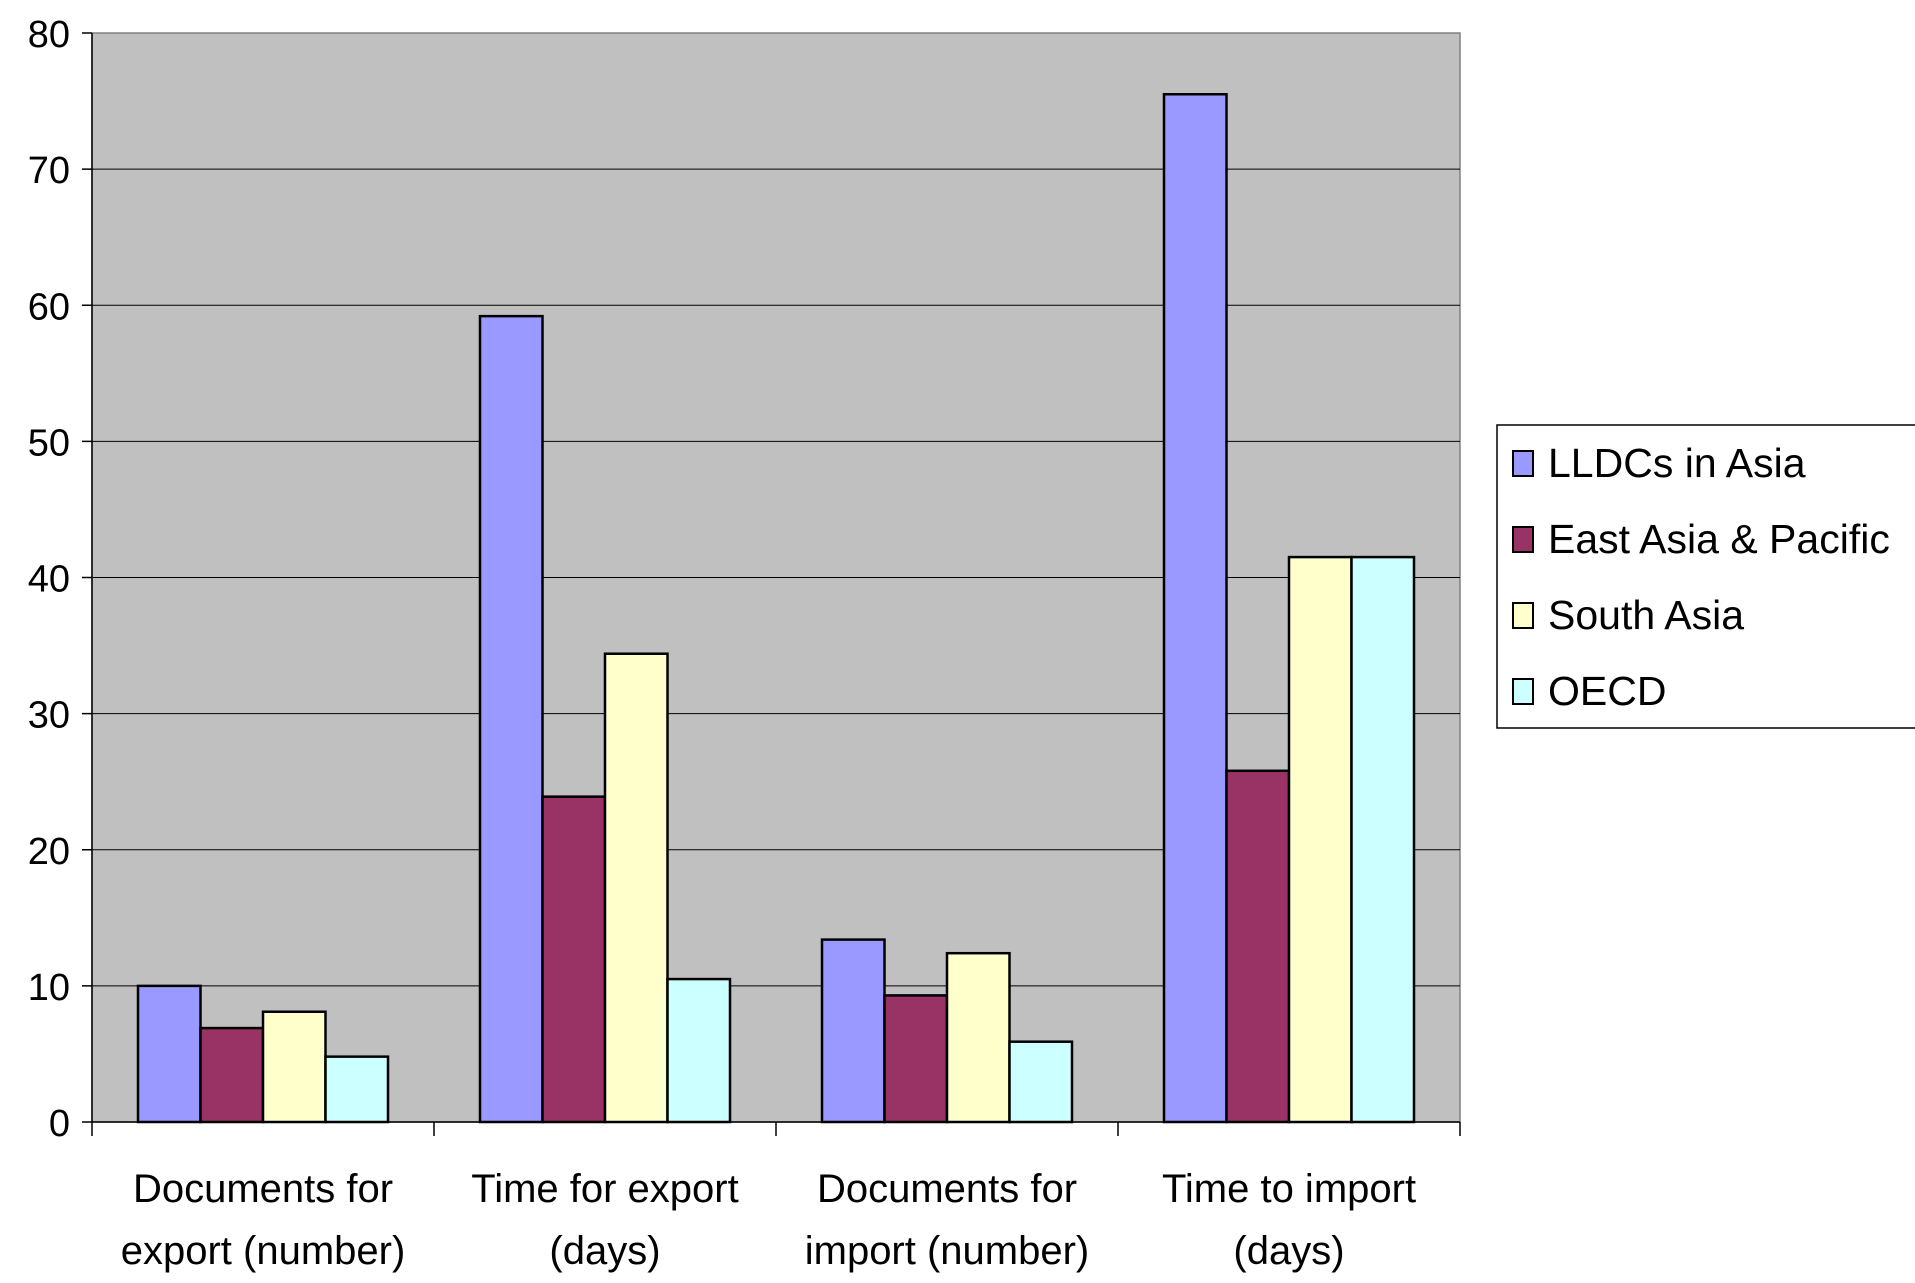 The height and width of the screenshot is (1283, 1915). What do you see at coordinates (49, 580) in the screenshot?
I see `y-tick-label-4: 40` at bounding box center [49, 580].